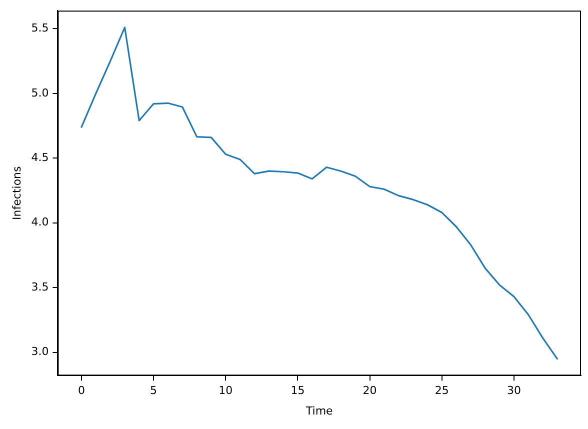 The width and height of the screenshot is (588, 429). Describe the element at coordinates (319, 411) in the screenshot. I see `x-axis-title: Time` at that location.